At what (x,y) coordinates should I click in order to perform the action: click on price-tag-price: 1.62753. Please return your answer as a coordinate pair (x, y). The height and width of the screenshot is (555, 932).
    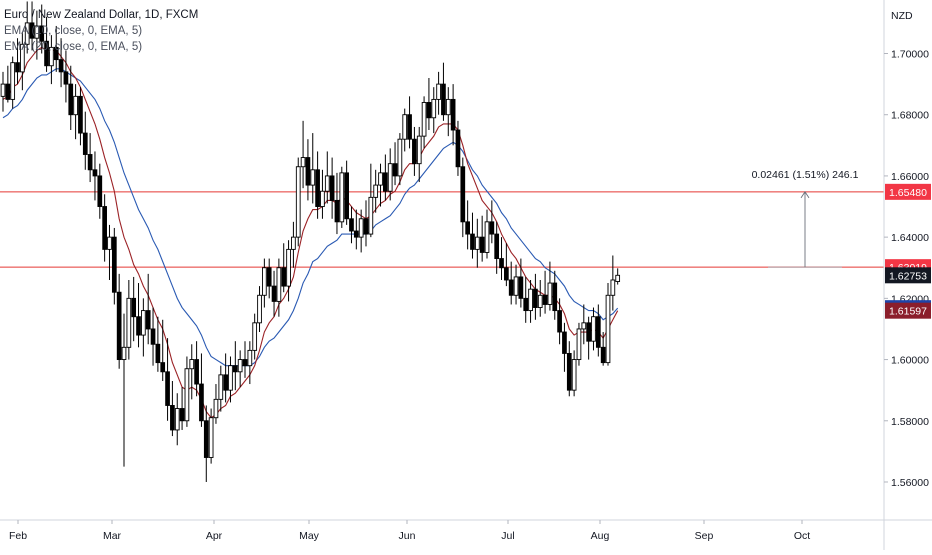
    Looking at the image, I should click on (908, 275).